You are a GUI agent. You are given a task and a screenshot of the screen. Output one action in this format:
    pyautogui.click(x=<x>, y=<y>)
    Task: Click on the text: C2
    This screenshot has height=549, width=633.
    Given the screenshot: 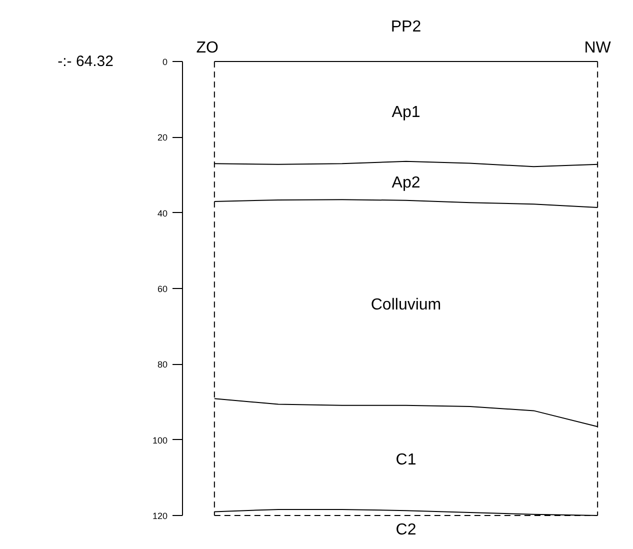 What is the action you would take?
    pyautogui.click(x=406, y=530)
    